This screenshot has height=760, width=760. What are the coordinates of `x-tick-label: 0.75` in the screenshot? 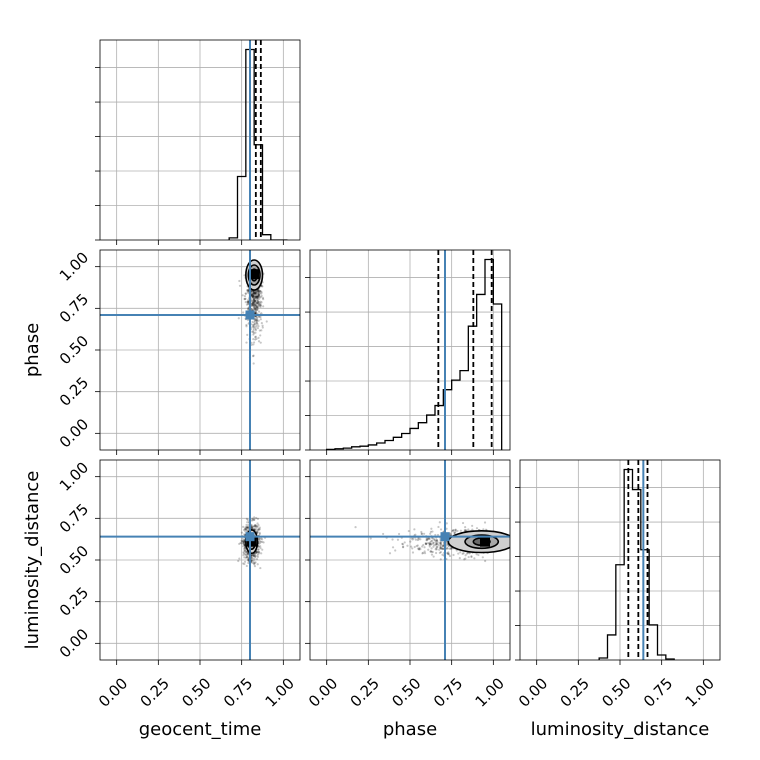 It's located at (448, 692).